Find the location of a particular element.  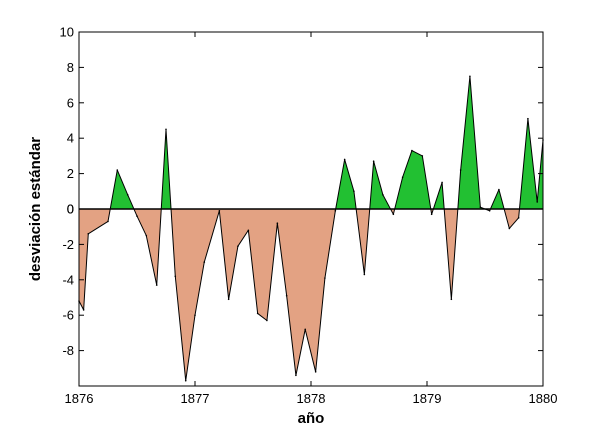

y-tick-label: -8 is located at coordinates (68, 350).